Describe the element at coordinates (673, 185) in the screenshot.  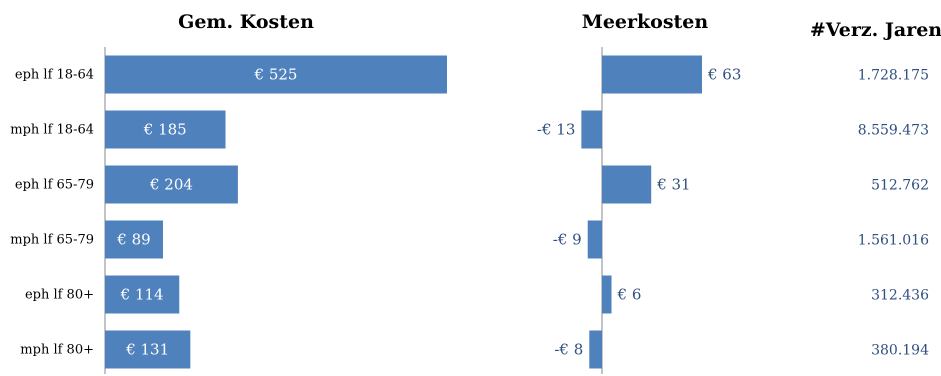
I see `meerkosten-data-label: € 31` at that location.